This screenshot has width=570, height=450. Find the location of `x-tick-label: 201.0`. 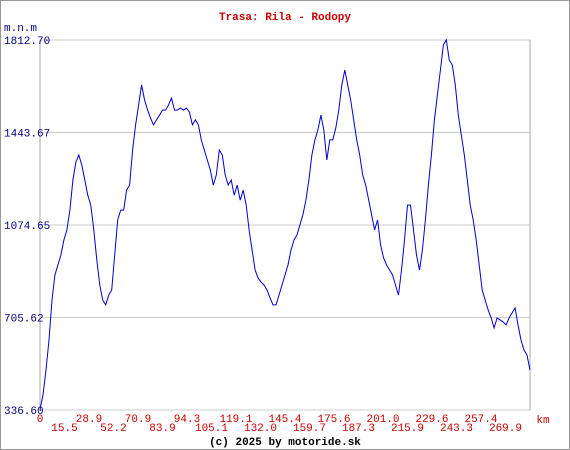

x-tick-label: 201.0 is located at coordinates (382, 420).